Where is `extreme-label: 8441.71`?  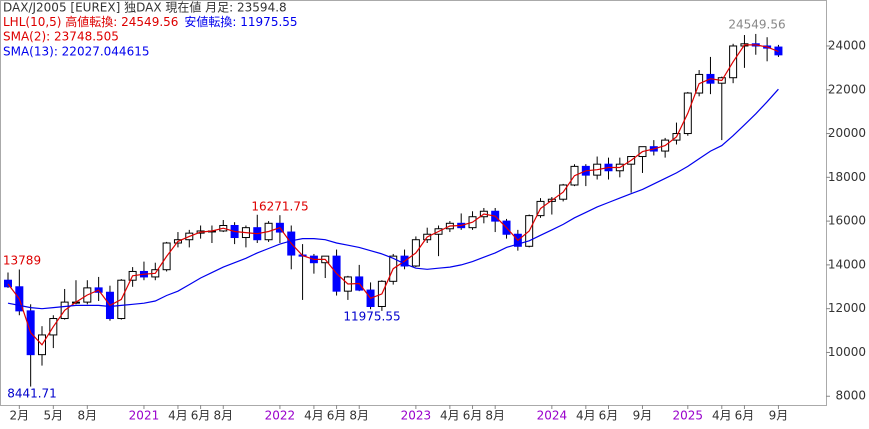 extreme-label: 8441.71 is located at coordinates (32, 394).